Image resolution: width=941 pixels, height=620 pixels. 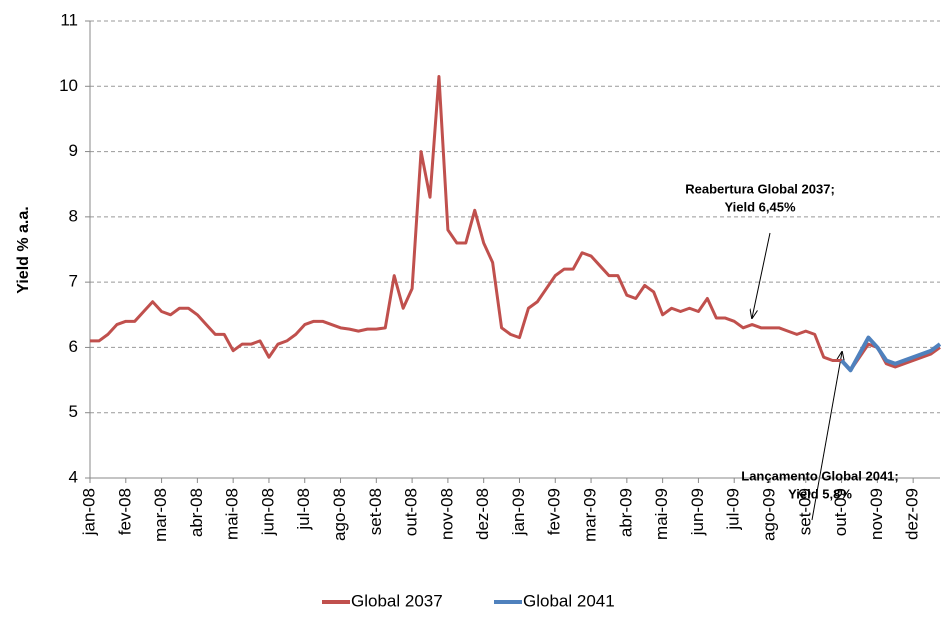 I want to click on x-tick-label: mar-09, so click(x=590, y=515).